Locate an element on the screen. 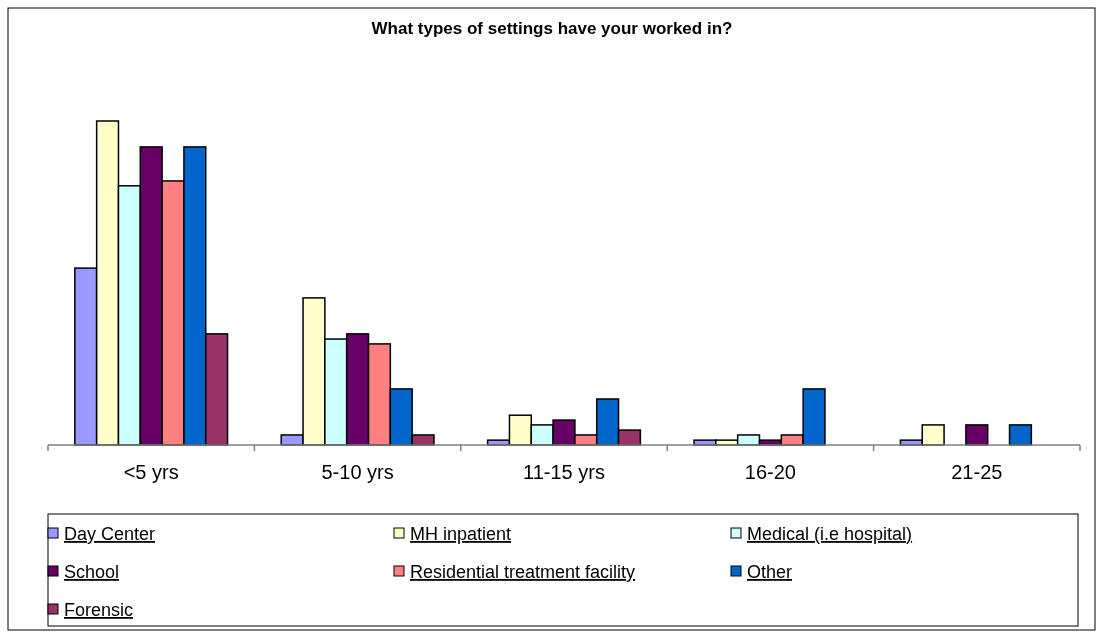 The height and width of the screenshot is (639, 1104). chart-title: What types of settings have your worked in? is located at coordinates (552, 28).